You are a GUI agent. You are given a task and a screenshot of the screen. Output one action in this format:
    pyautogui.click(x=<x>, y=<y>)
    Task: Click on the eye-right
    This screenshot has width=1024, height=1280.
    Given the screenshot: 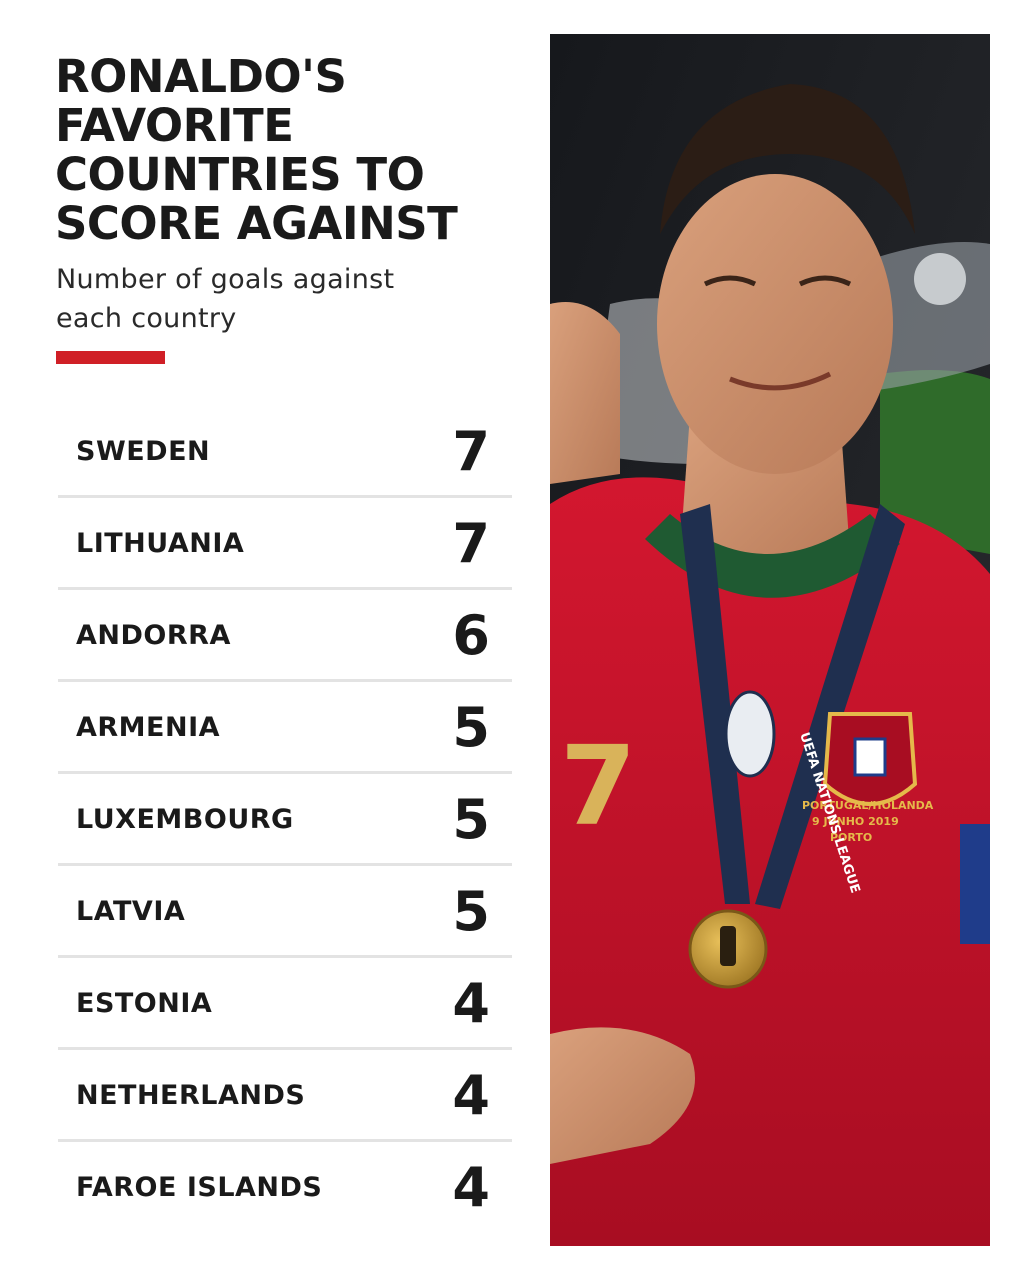 What is the action you would take?
    pyautogui.click(x=825, y=281)
    